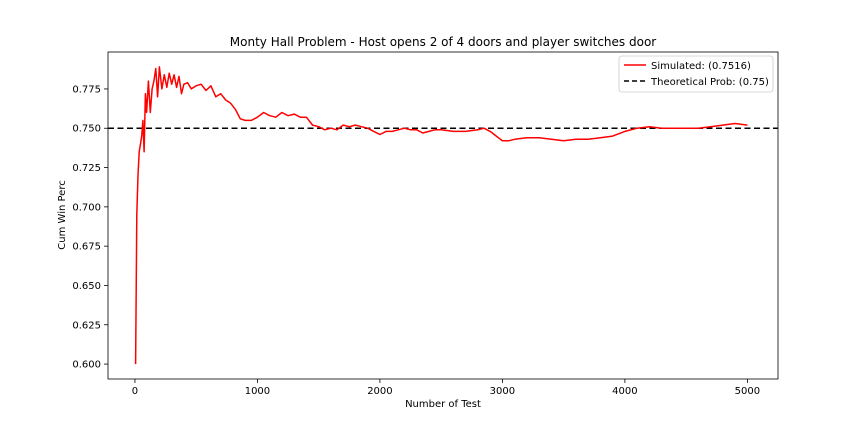 This screenshot has height=432, width=864. Describe the element at coordinates (502, 391) in the screenshot. I see `x-tick-label: 3000` at that location.